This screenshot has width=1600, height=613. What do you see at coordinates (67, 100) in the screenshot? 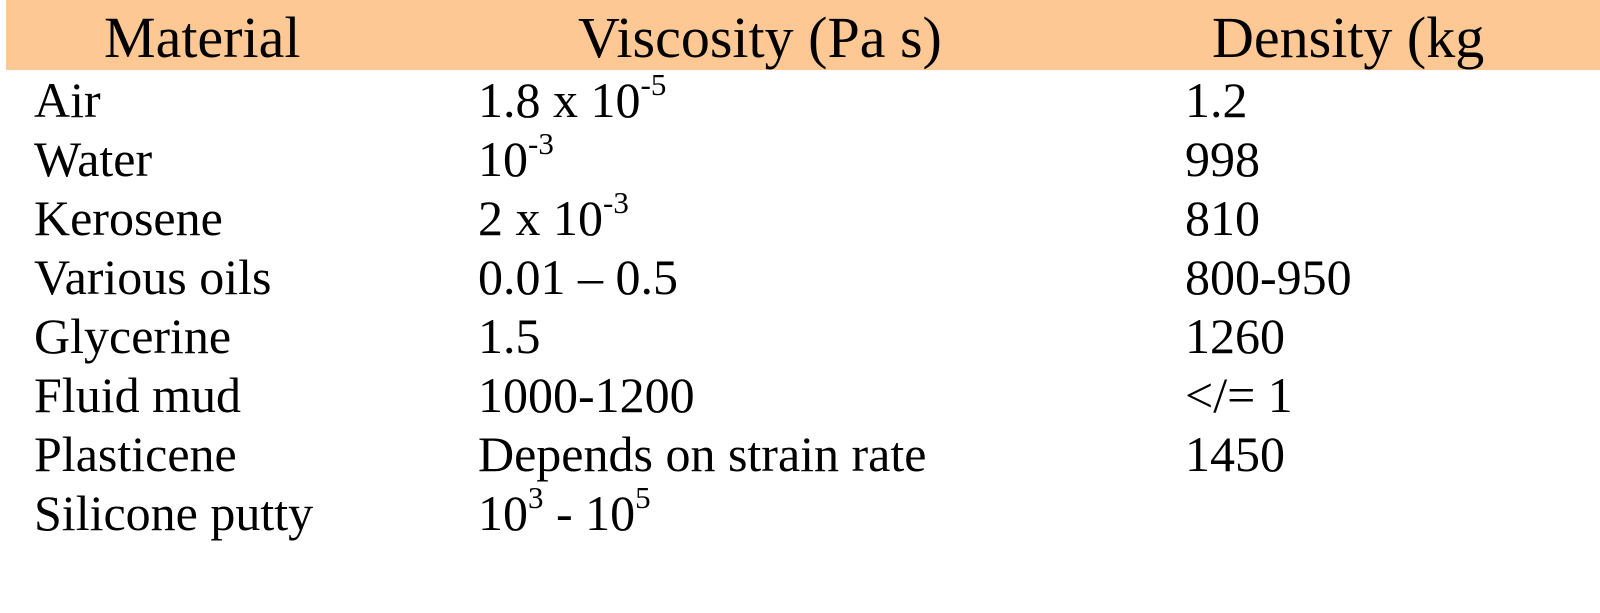
I see `material-cell: Air` at bounding box center [67, 100].